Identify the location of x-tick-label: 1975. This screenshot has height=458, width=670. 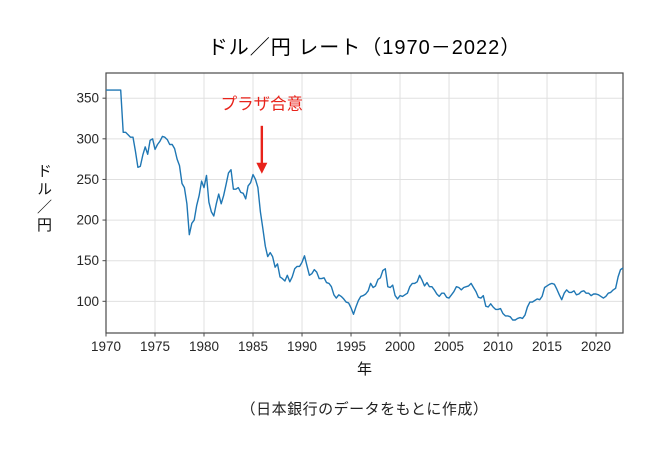
(155, 346).